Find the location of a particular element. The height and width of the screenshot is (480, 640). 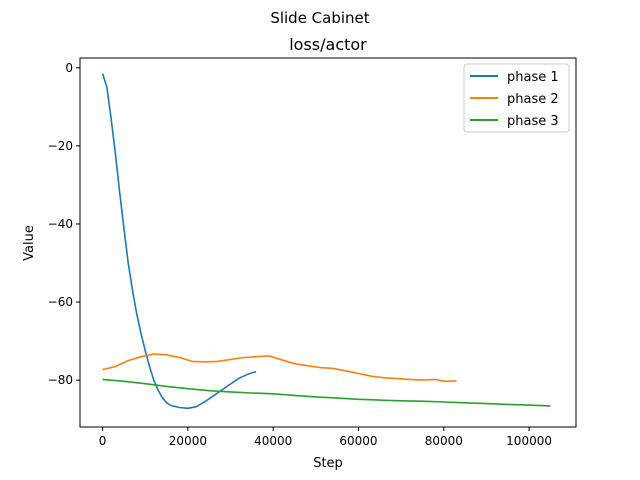

legend-label-3: phase 3 is located at coordinates (533, 121).